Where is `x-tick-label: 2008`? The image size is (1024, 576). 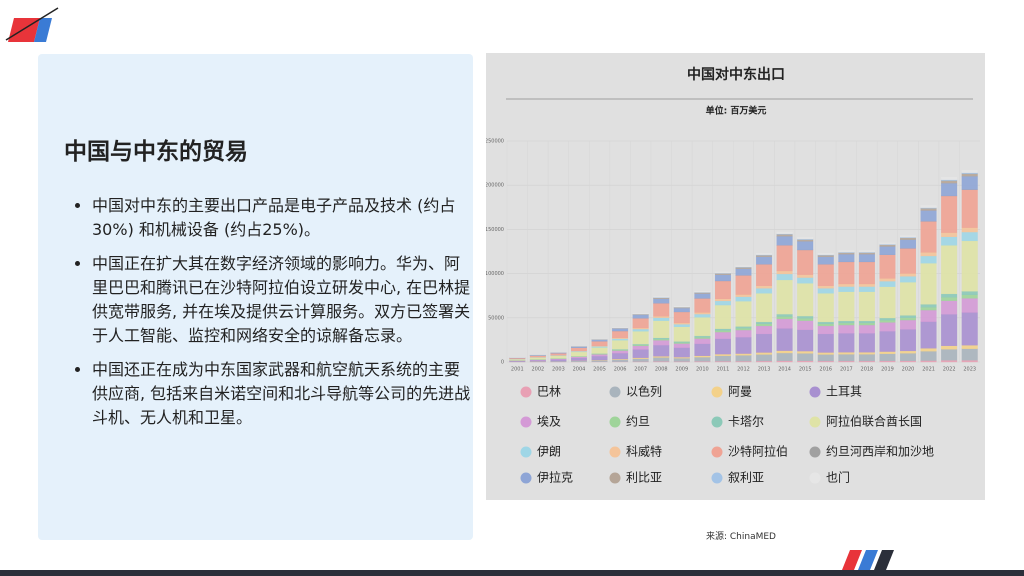
x-tick-label: 2008 is located at coordinates (661, 370).